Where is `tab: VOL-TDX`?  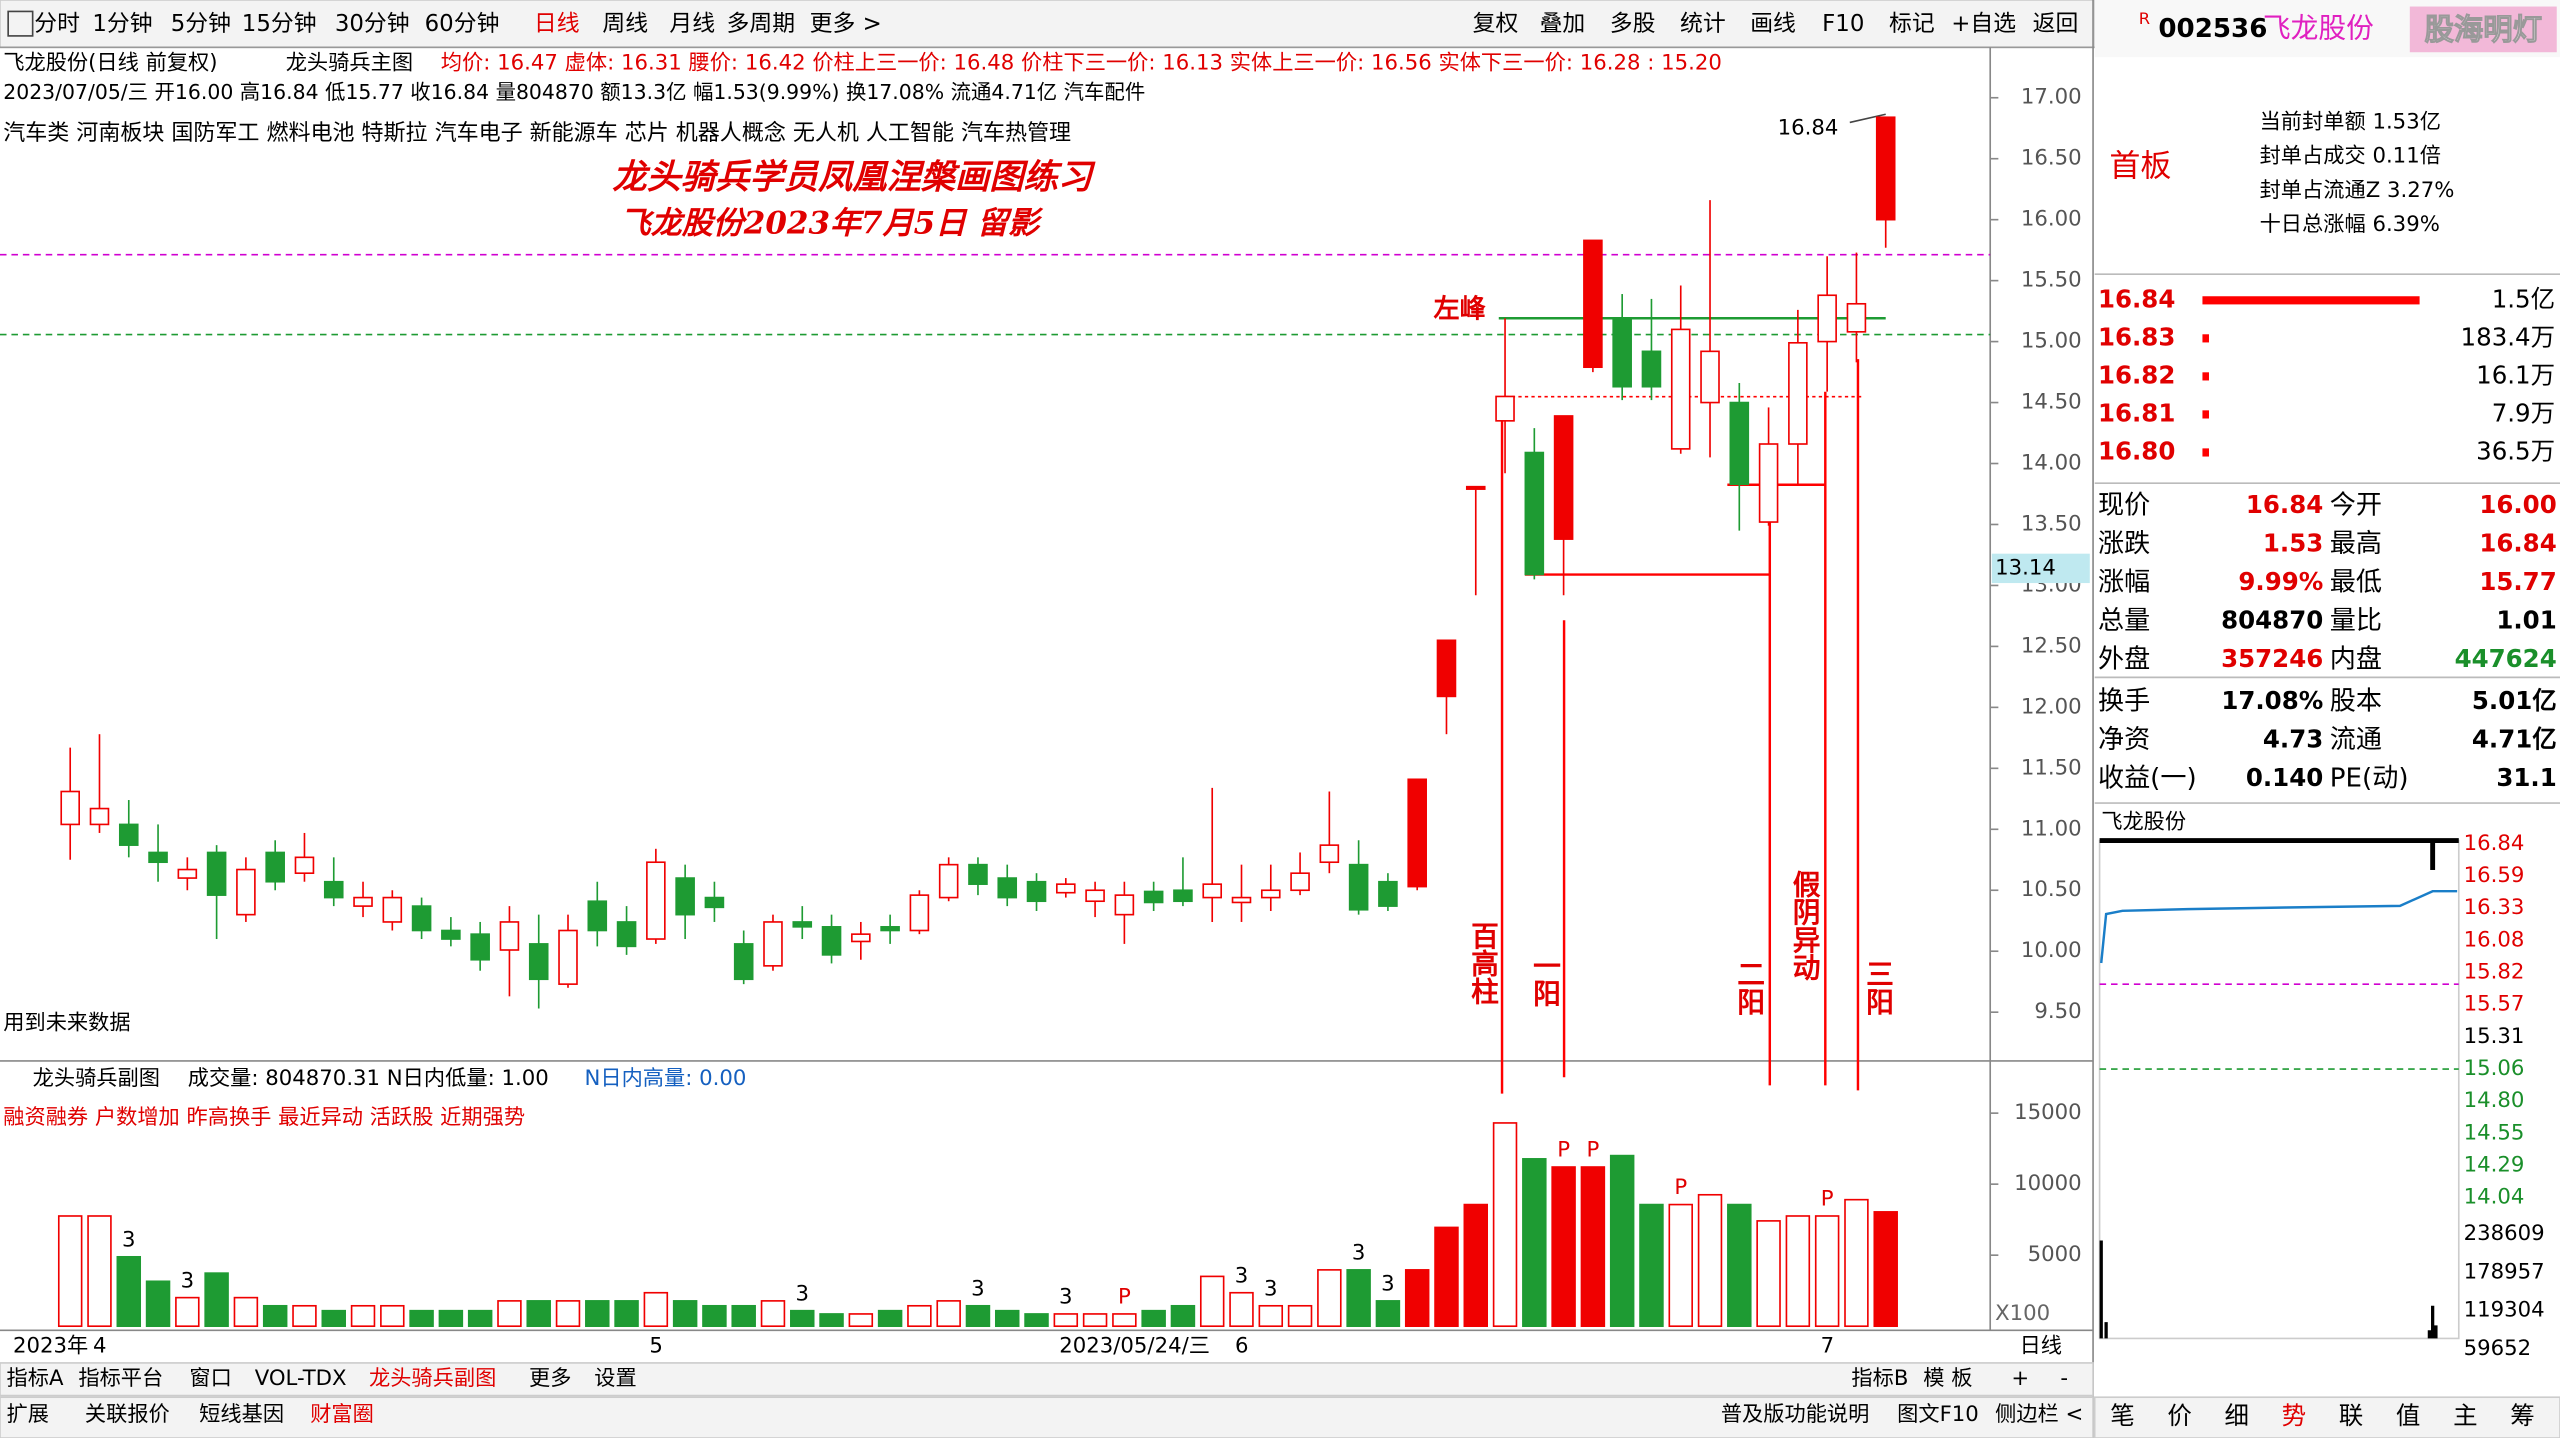 tab: VOL-TDX is located at coordinates (301, 1378).